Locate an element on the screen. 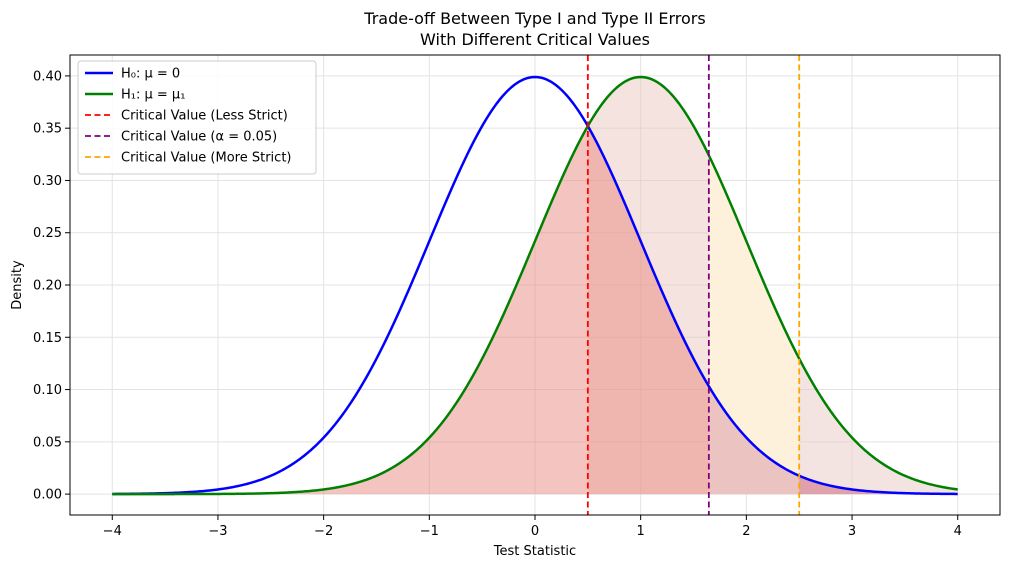 This screenshot has height=568, width=1010. y-tick-label: 0.20 is located at coordinates (47, 286).